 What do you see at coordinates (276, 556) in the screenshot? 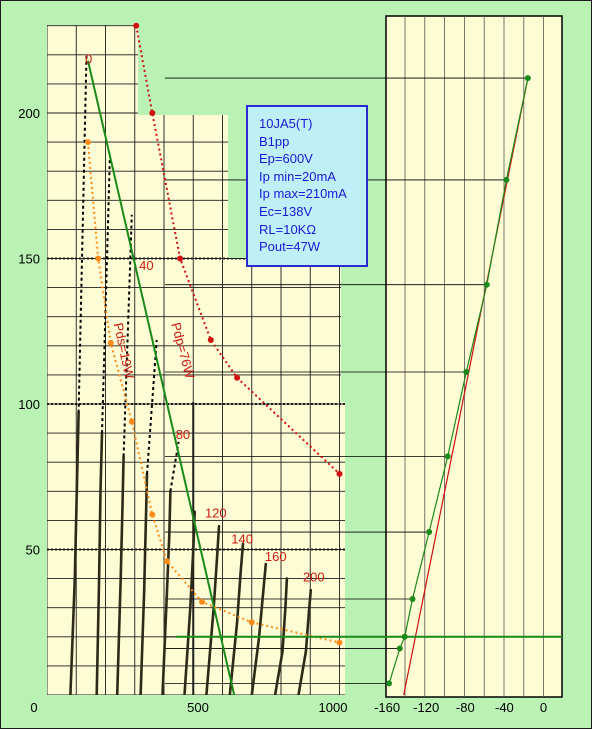
I see `grid-voltage-label: 160` at bounding box center [276, 556].